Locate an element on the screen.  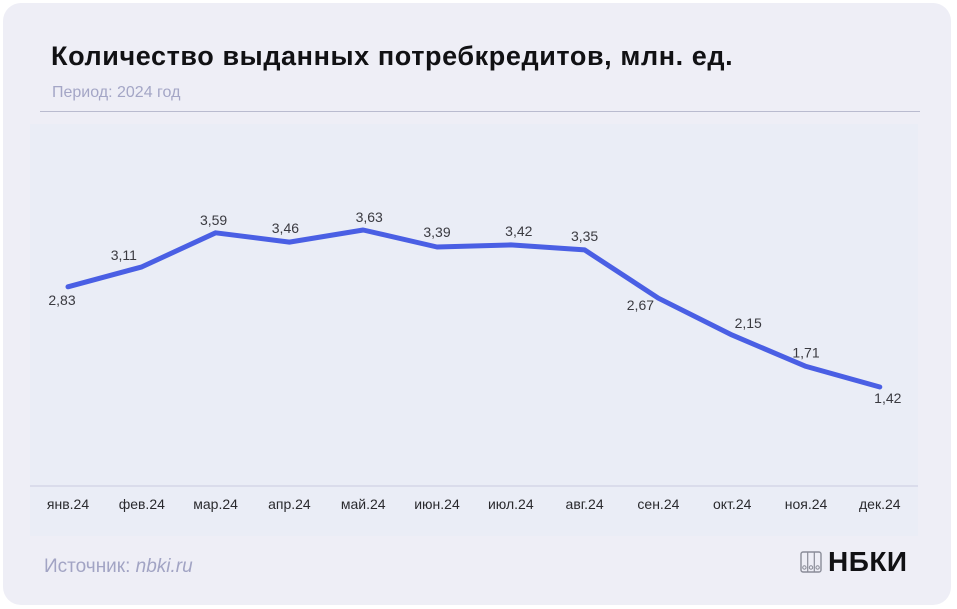
x-axis-tick-label: май.24 is located at coordinates (363, 504).